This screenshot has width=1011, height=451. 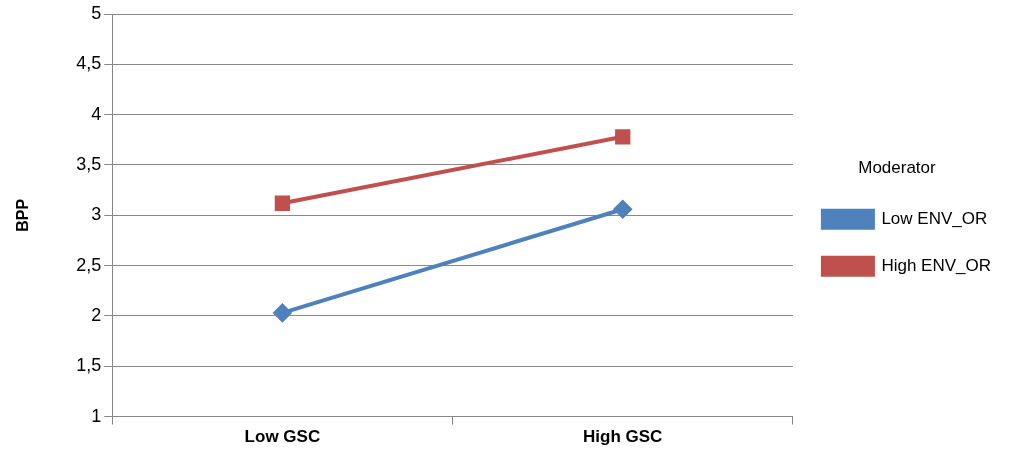 I want to click on x-tick-label: Low GSC, so click(x=282, y=437).